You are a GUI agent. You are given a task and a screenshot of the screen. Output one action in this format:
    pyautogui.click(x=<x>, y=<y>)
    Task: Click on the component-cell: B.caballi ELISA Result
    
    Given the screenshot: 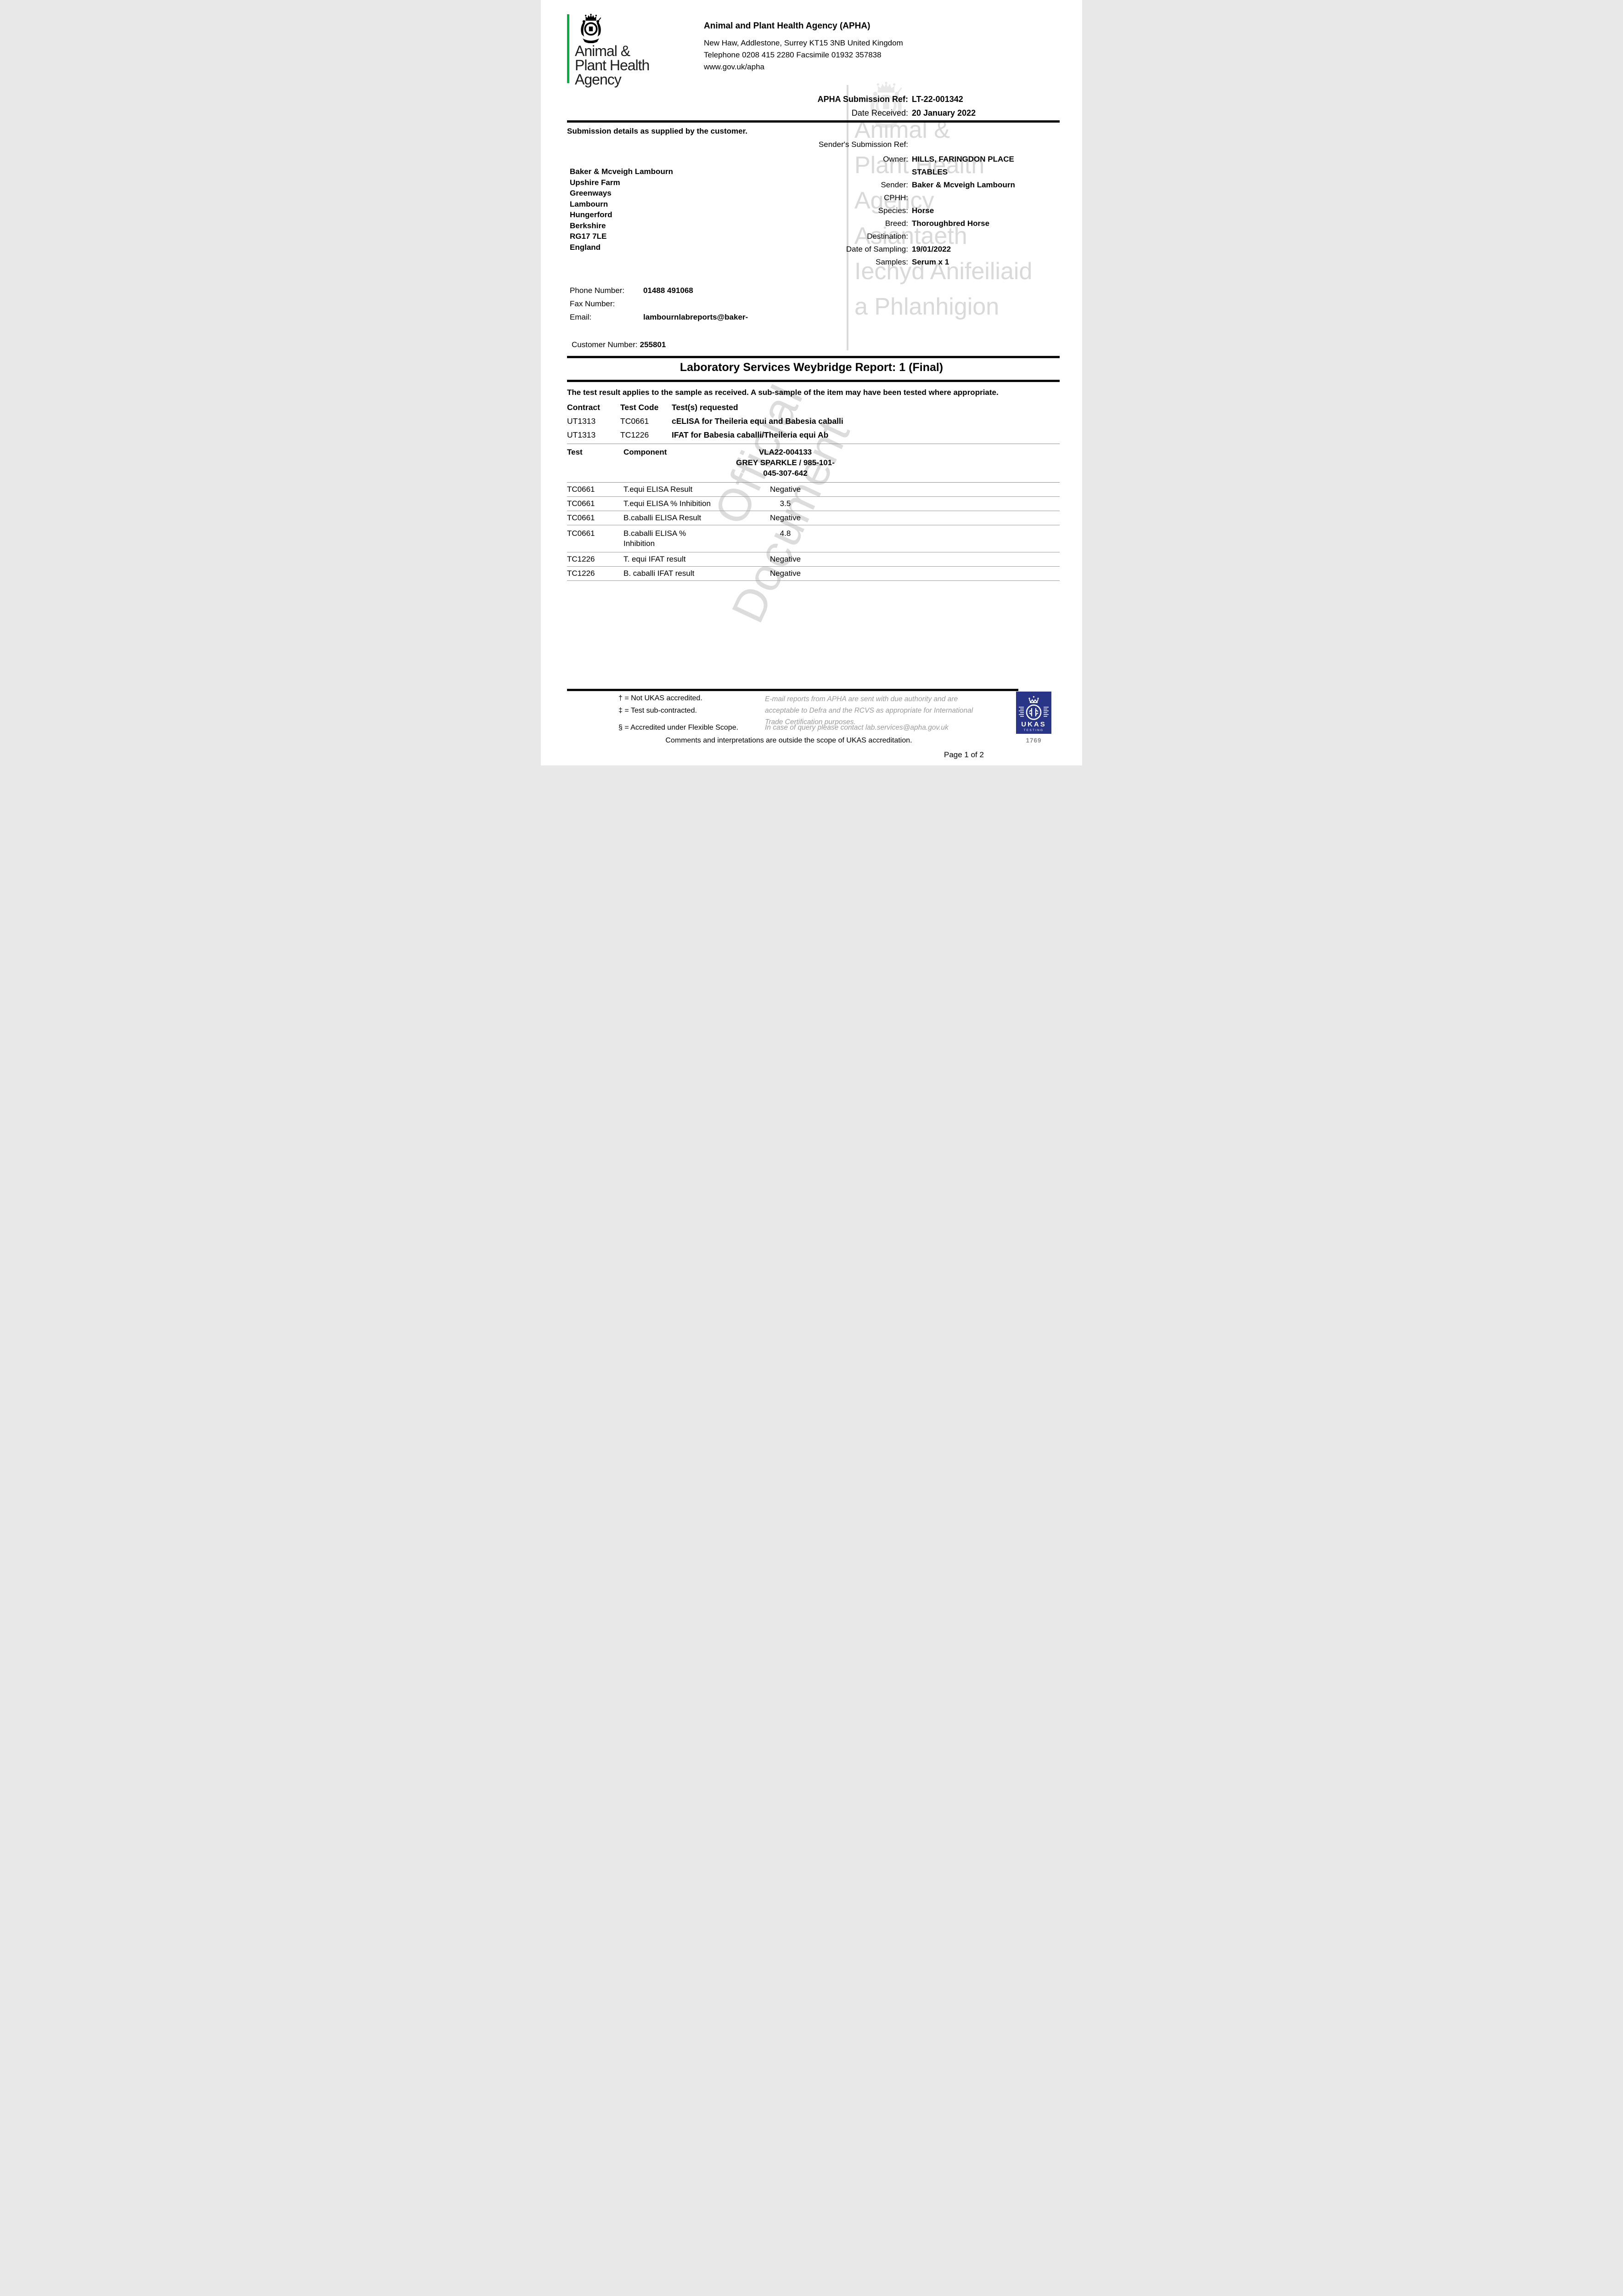 What is the action you would take?
    pyautogui.click(x=662, y=518)
    